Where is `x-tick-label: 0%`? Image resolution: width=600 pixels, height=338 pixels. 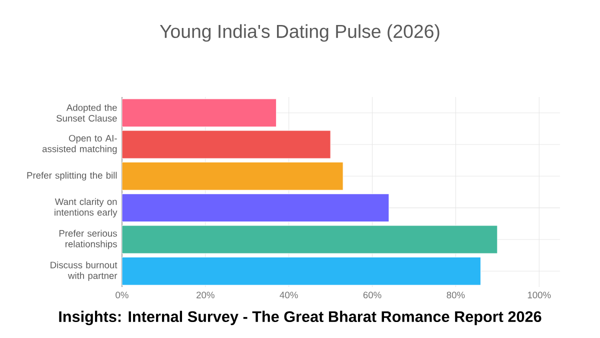 x-tick-label: 0% is located at coordinates (122, 295).